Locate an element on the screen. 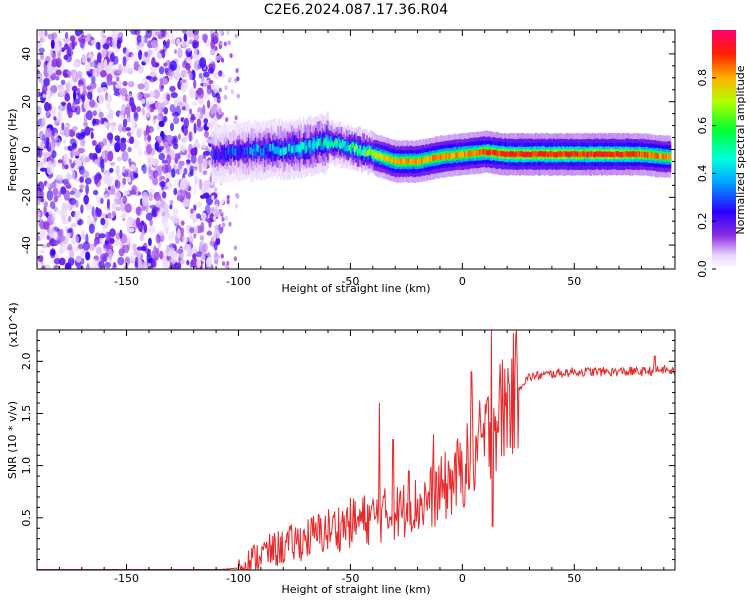  spectrogram-y-tick-label: -20 is located at coordinates (26, 197).